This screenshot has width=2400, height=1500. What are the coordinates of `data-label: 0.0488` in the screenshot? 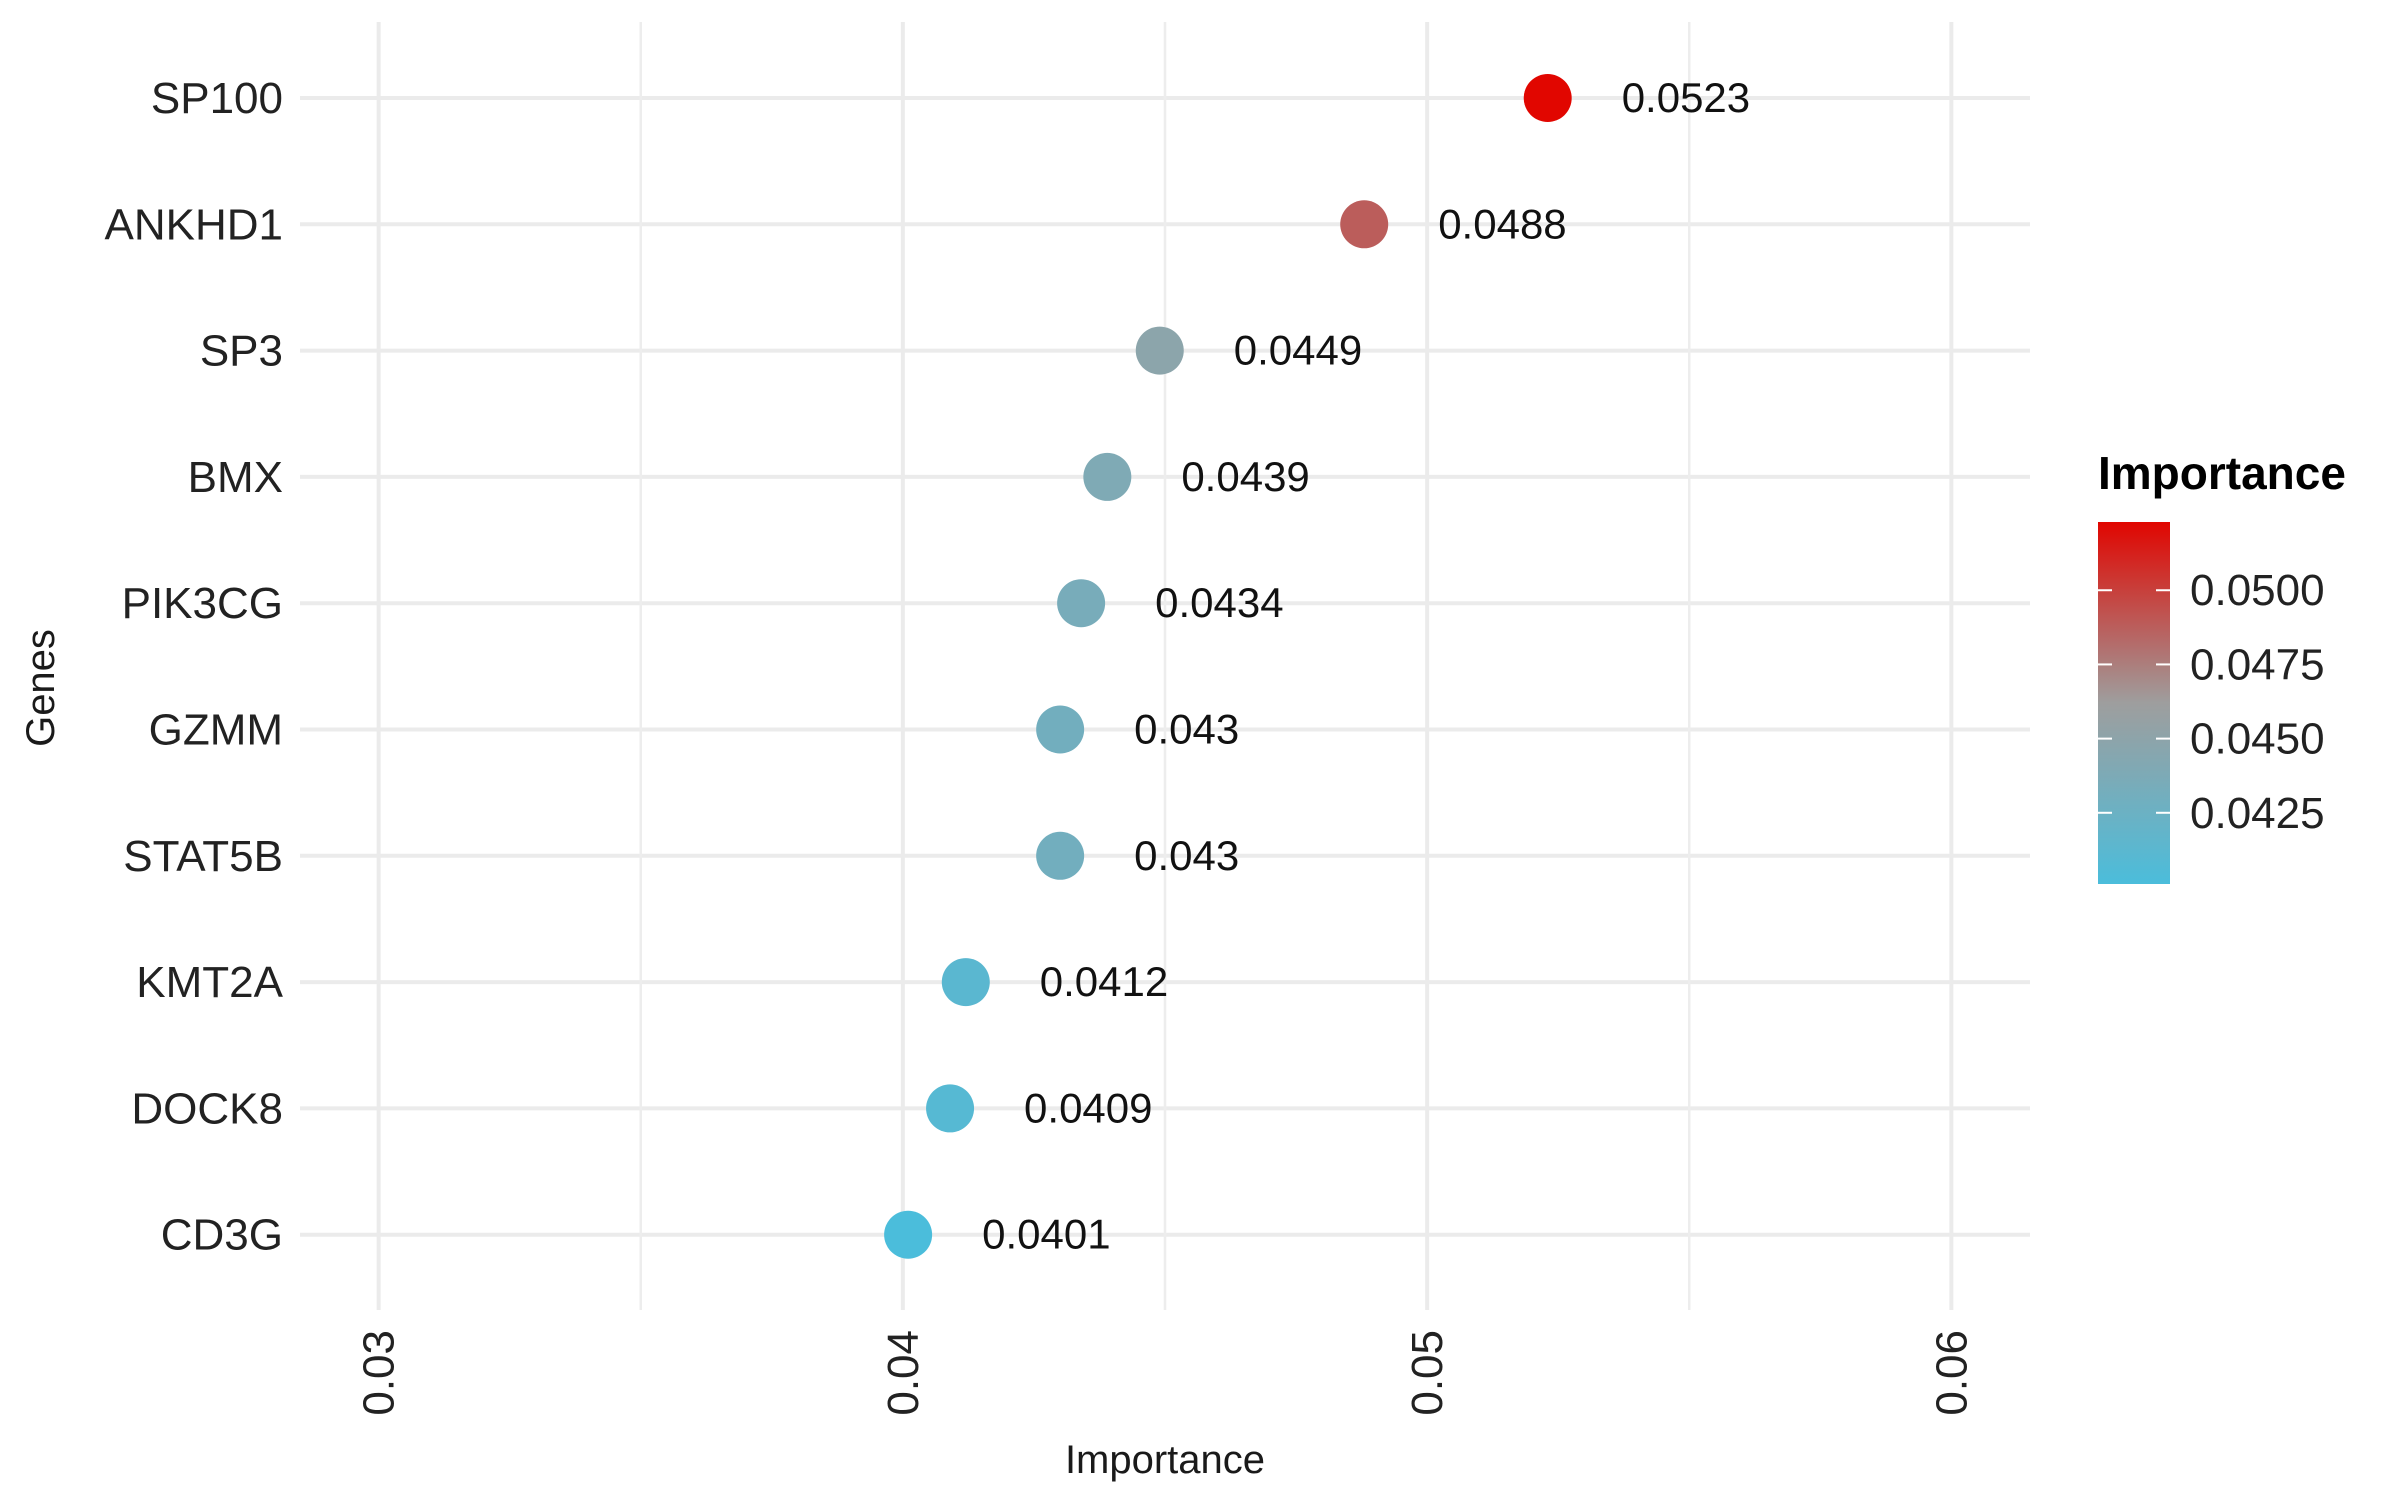 It's located at (1502, 223).